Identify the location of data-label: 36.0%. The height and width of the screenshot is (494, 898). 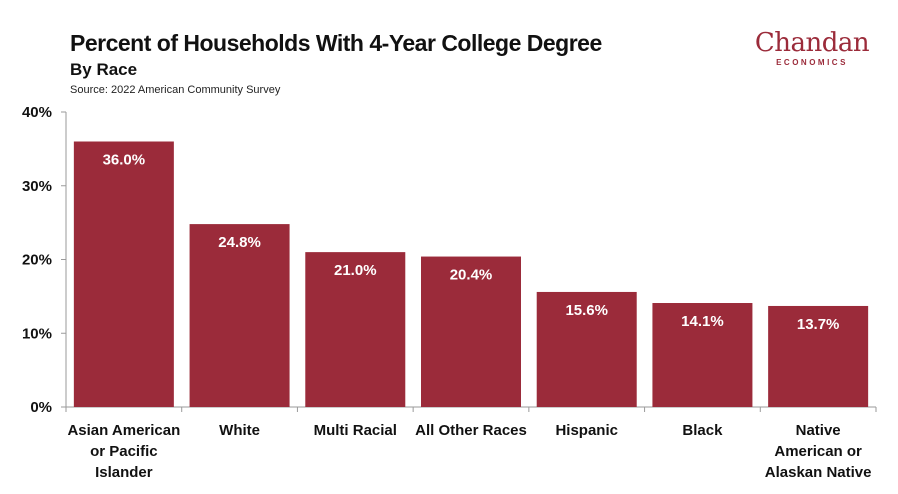
(124, 160).